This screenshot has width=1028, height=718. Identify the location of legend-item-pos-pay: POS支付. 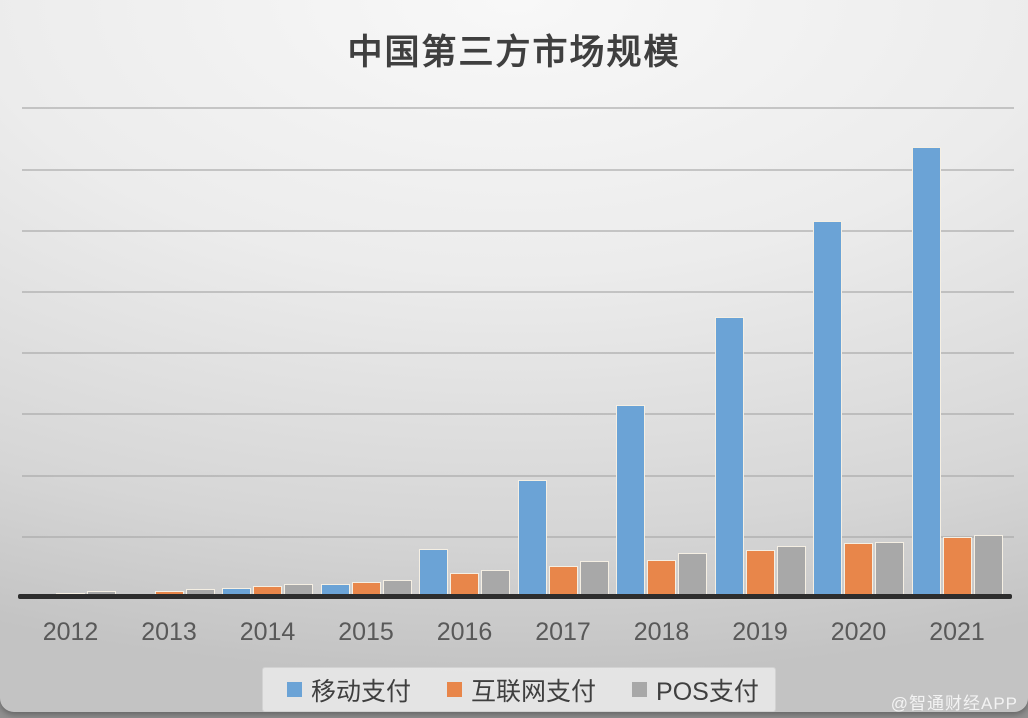
(695, 690).